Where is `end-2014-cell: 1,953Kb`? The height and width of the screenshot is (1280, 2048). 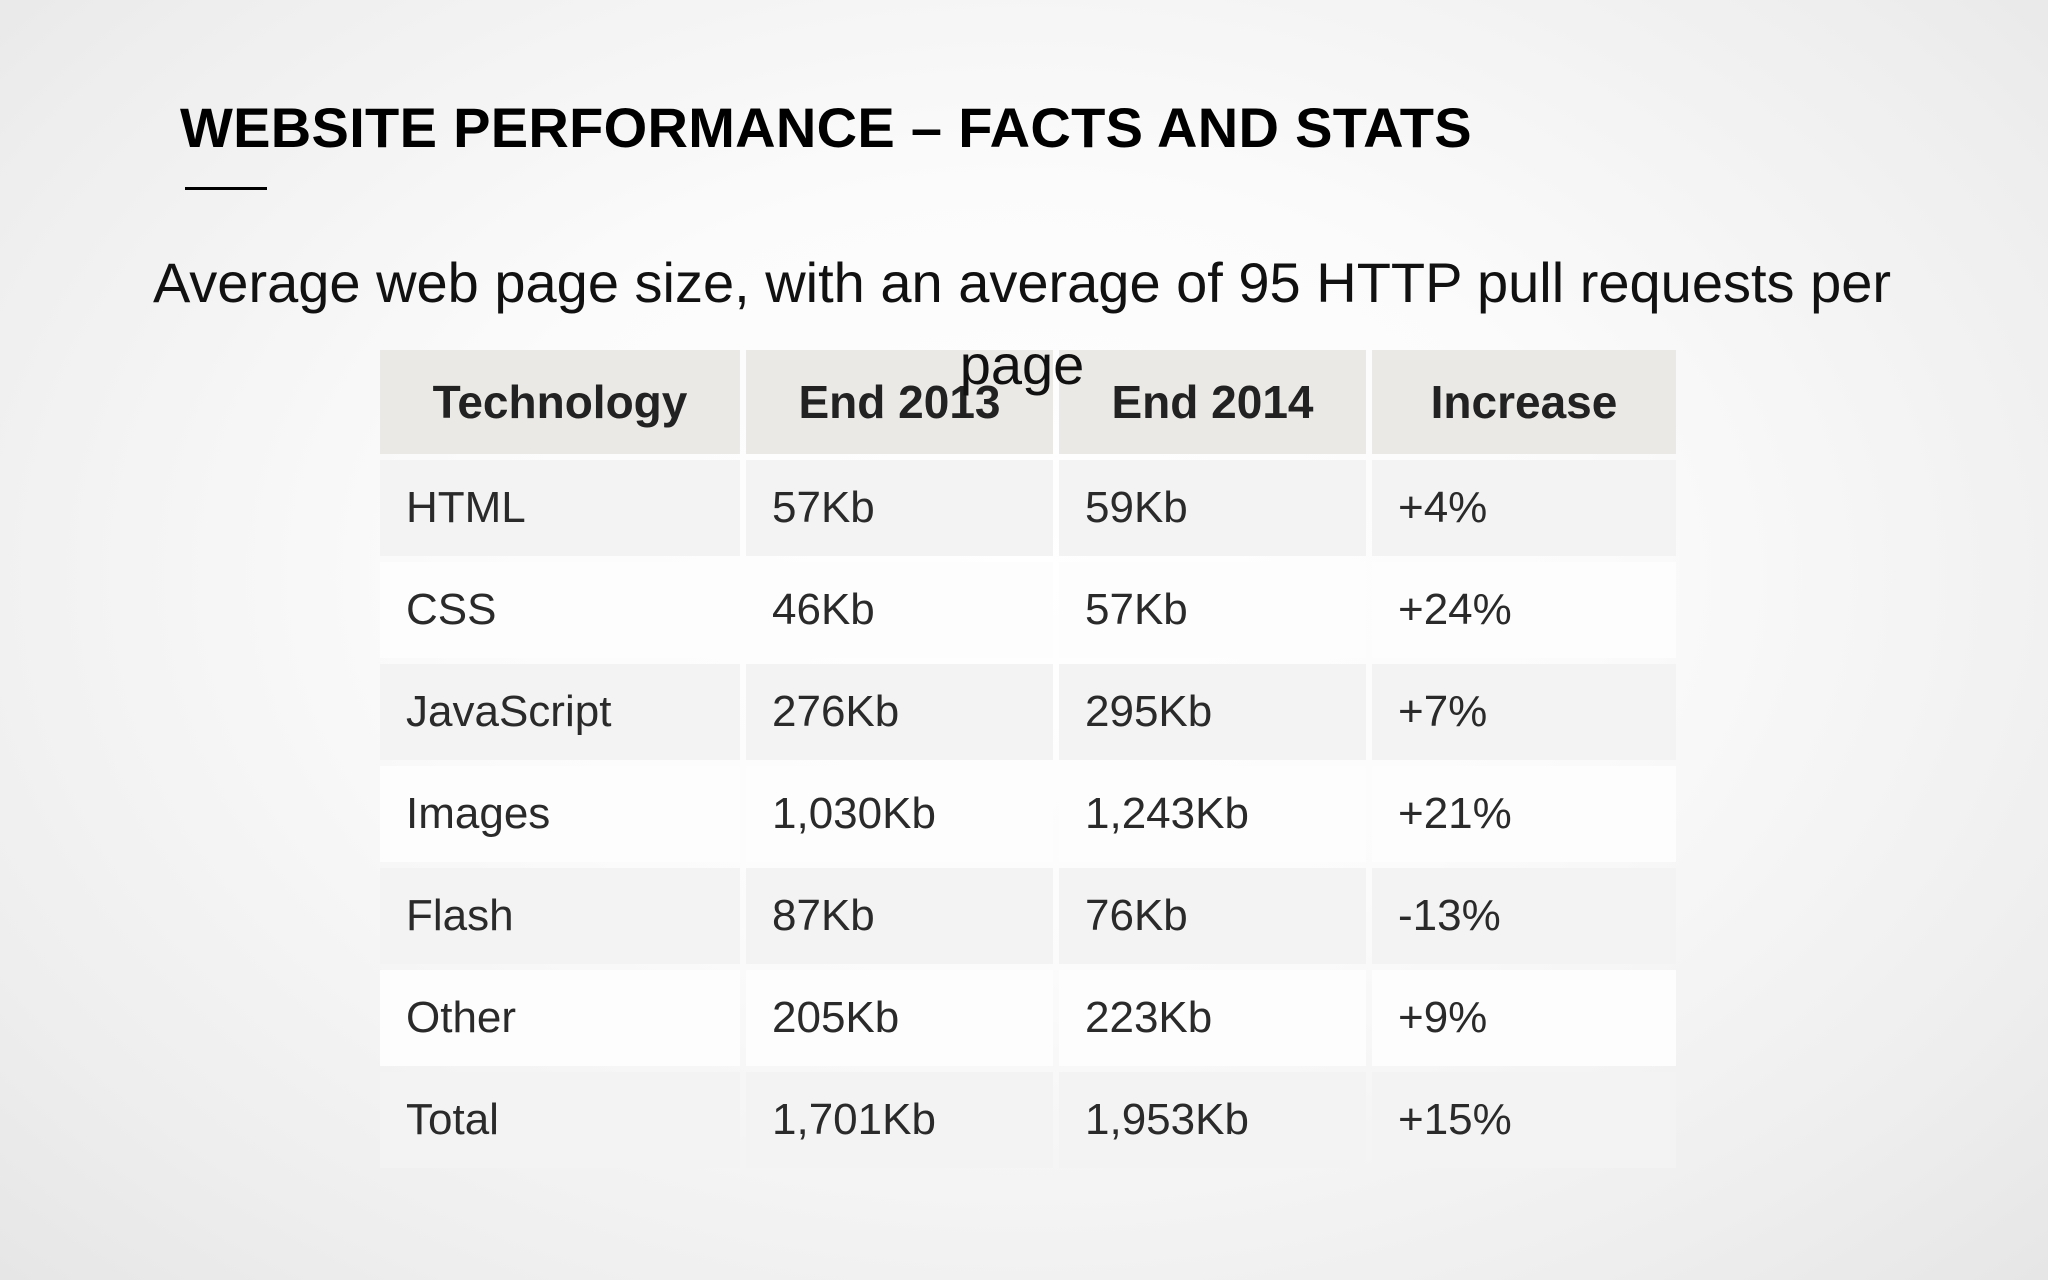
end-2014-cell: 1,953Kb is located at coordinates (1212, 1120).